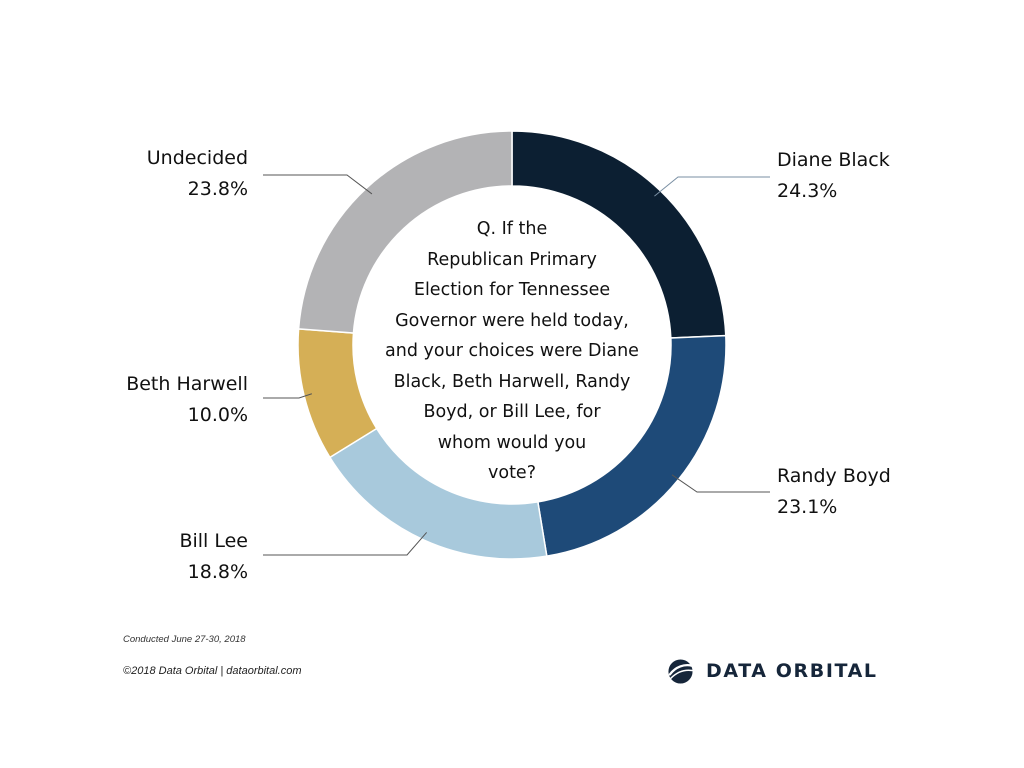 This screenshot has width=1024, height=768. What do you see at coordinates (217, 189) in the screenshot?
I see `slice-value: 23.8%` at bounding box center [217, 189].